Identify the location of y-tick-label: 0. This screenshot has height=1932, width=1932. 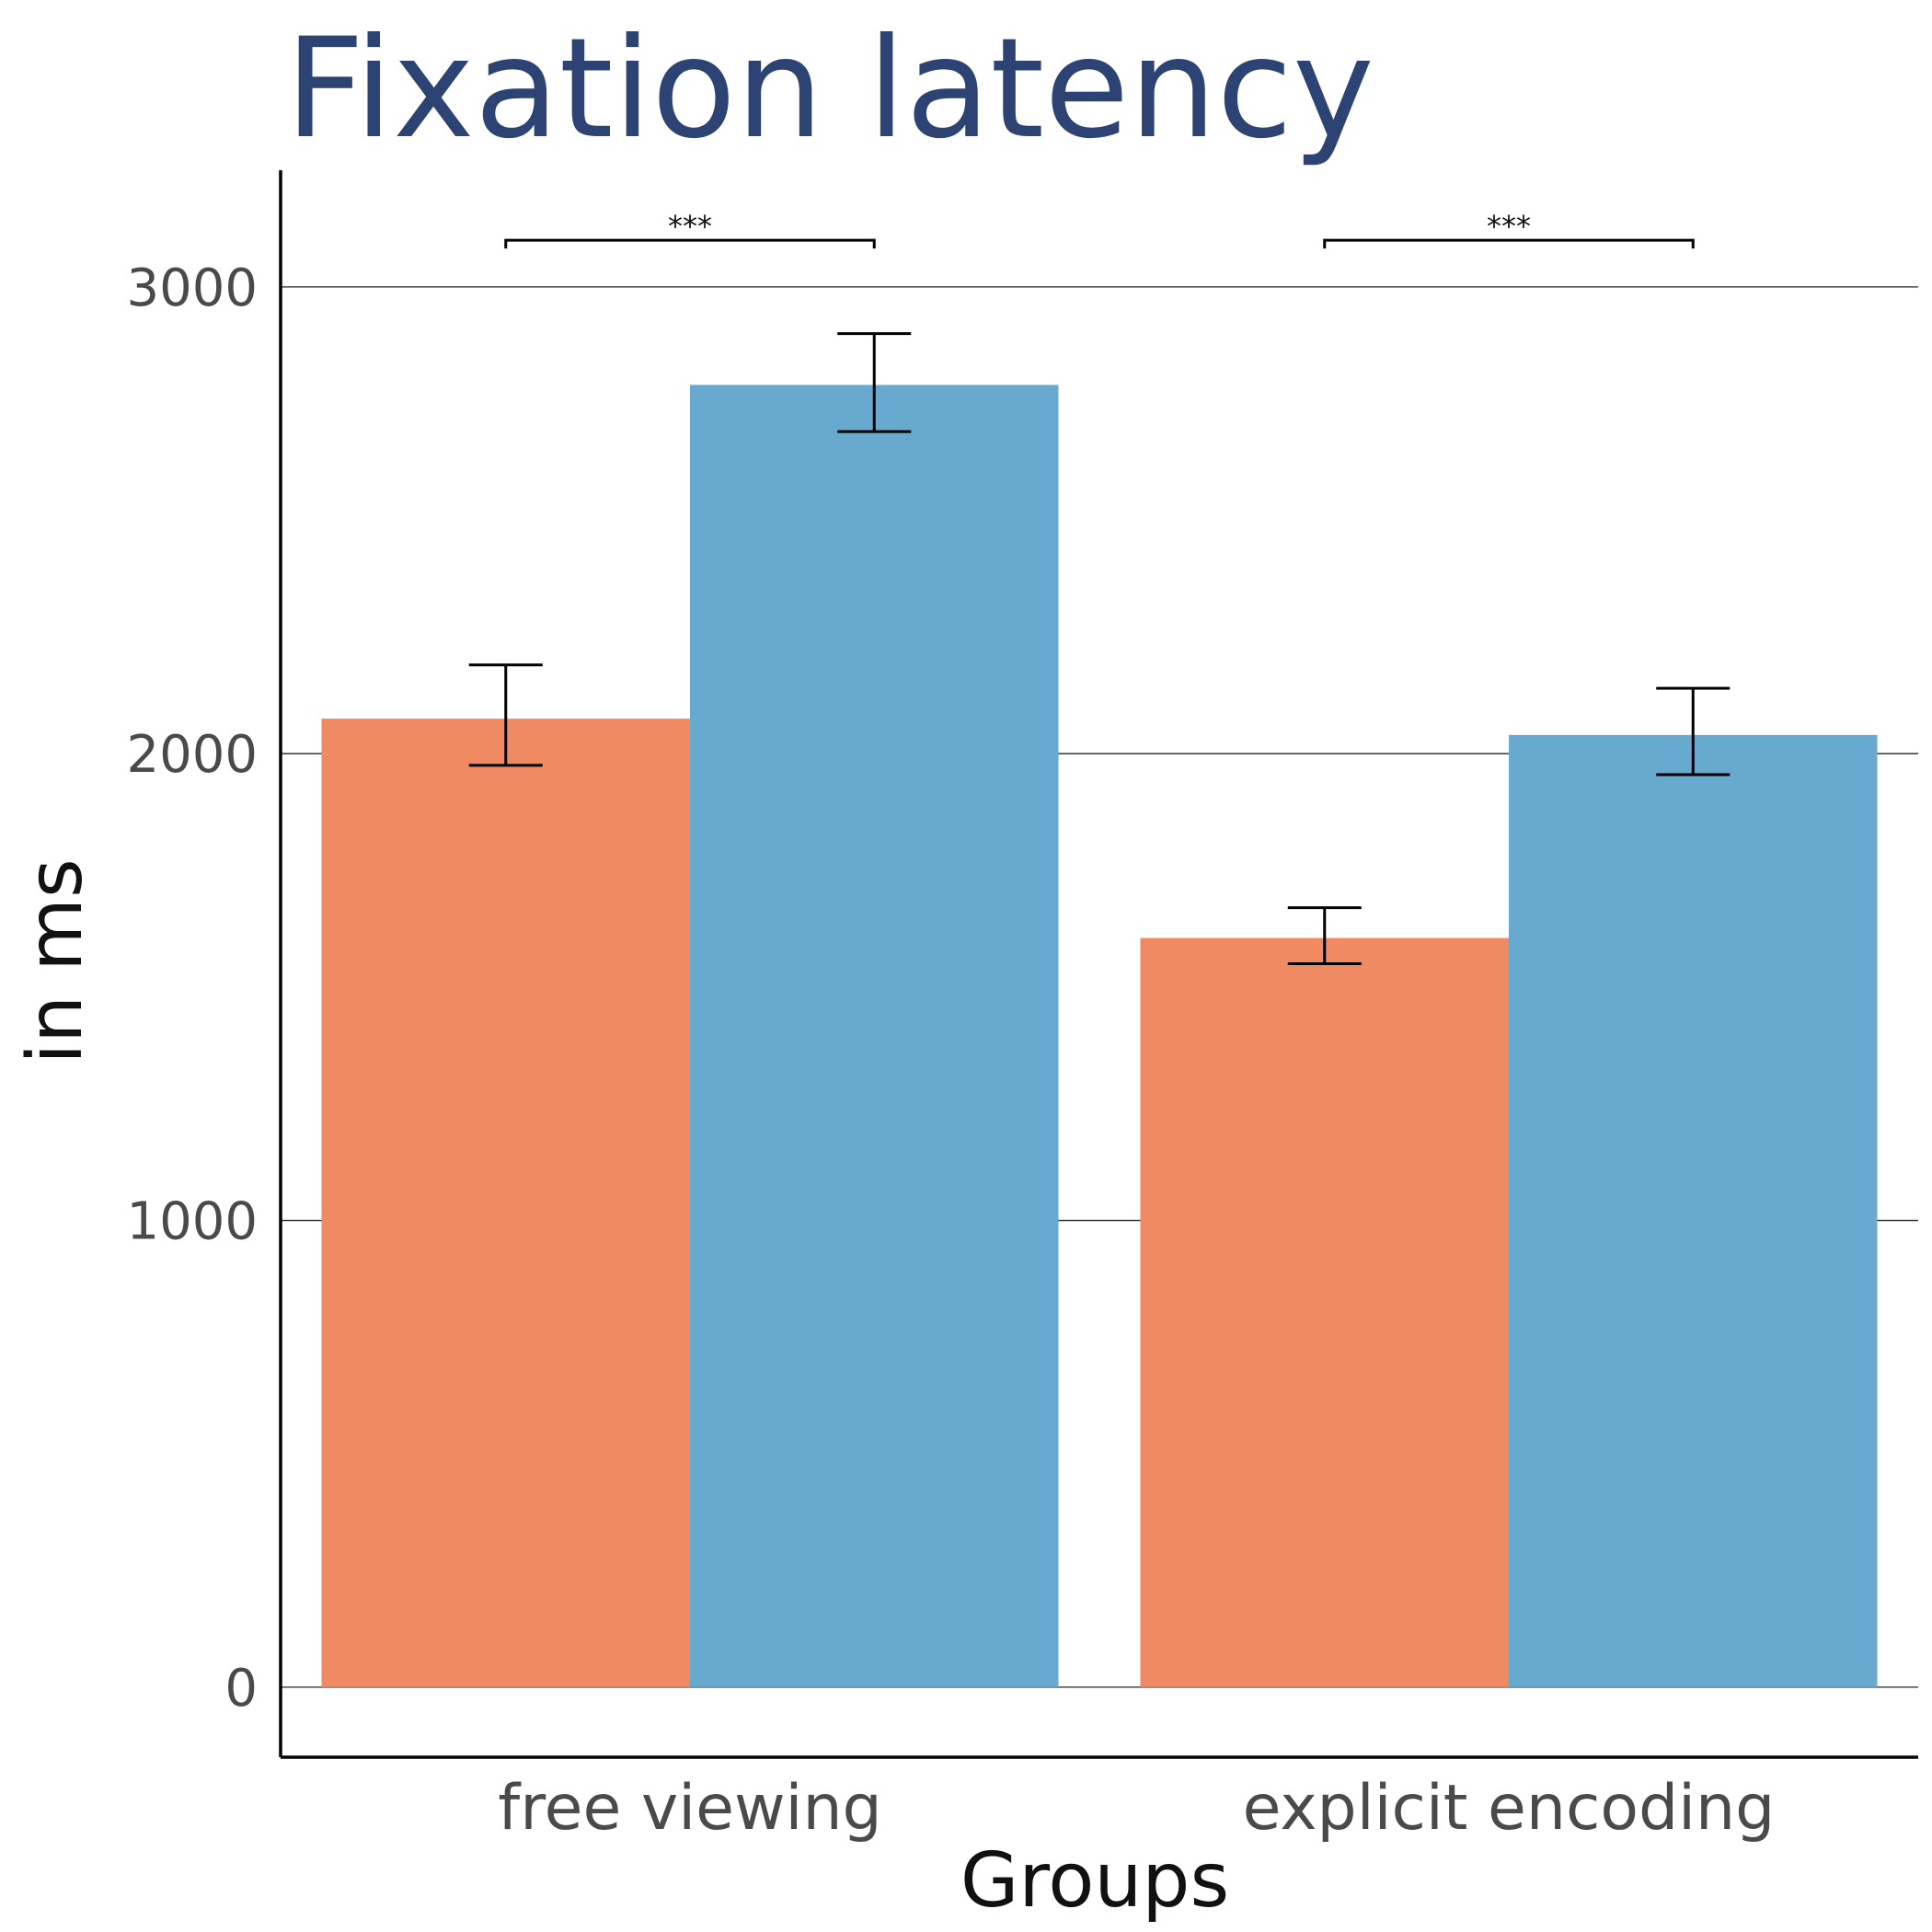
(241, 1689).